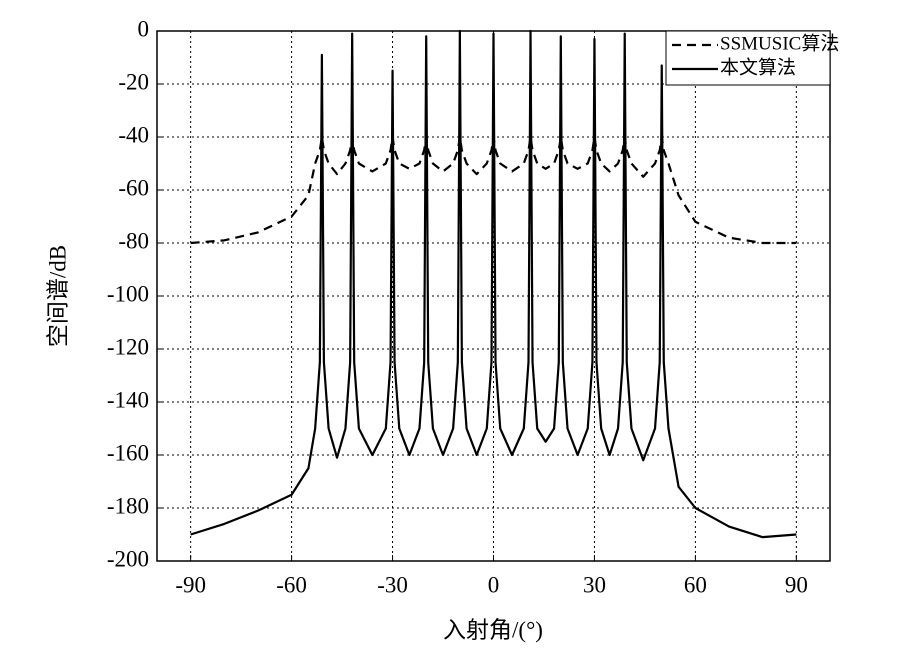 Image resolution: width=903 pixels, height=661 pixels. What do you see at coordinates (695, 584) in the screenshot?
I see `x-tick-label: 60` at bounding box center [695, 584].